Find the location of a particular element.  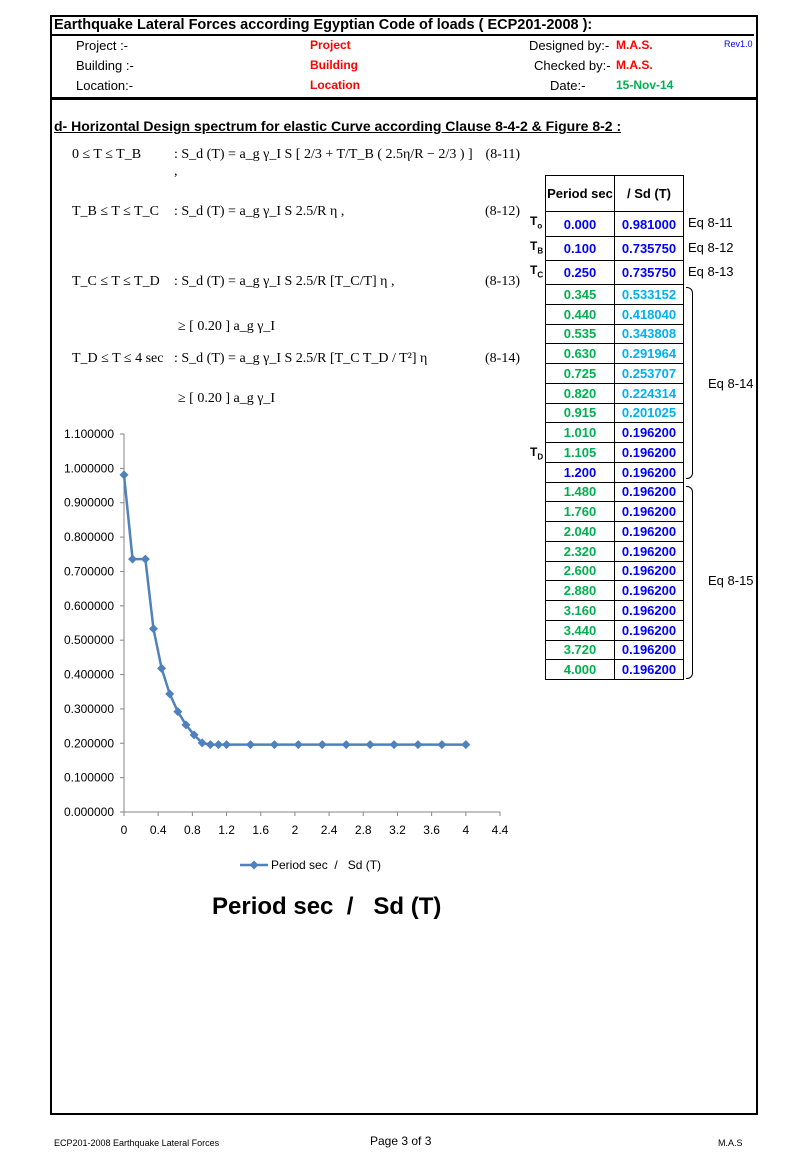

formula-cond-4: T_D ≤ T ≤ 4 sec is located at coordinates (118, 358).